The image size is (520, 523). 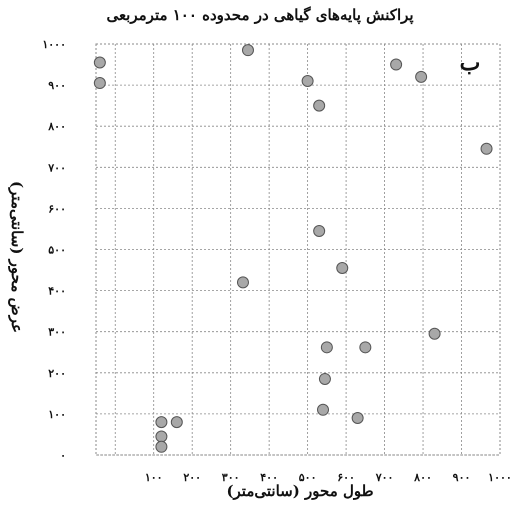 What do you see at coordinates (54, 44) in the screenshot?
I see `y-tick-label: ۱۰۰۰` at bounding box center [54, 44].